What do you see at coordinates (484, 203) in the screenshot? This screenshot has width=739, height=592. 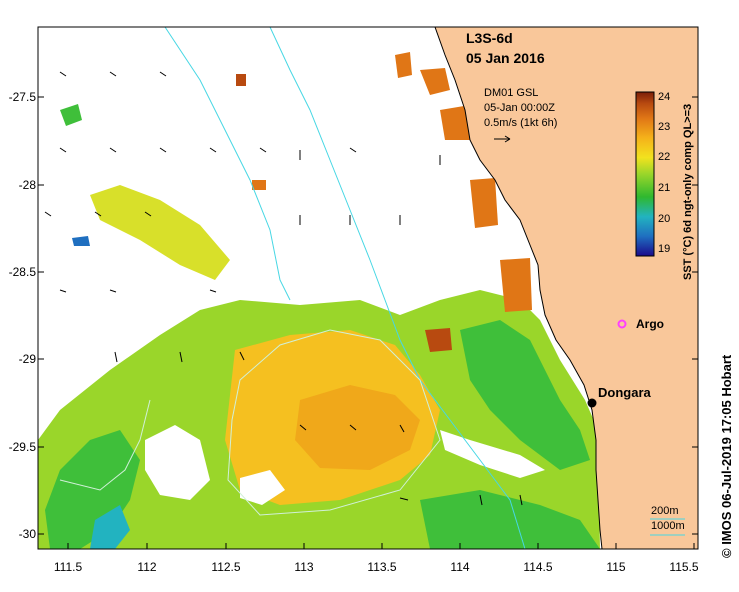 I see `sst-patch-coast-n4` at bounding box center [484, 203].